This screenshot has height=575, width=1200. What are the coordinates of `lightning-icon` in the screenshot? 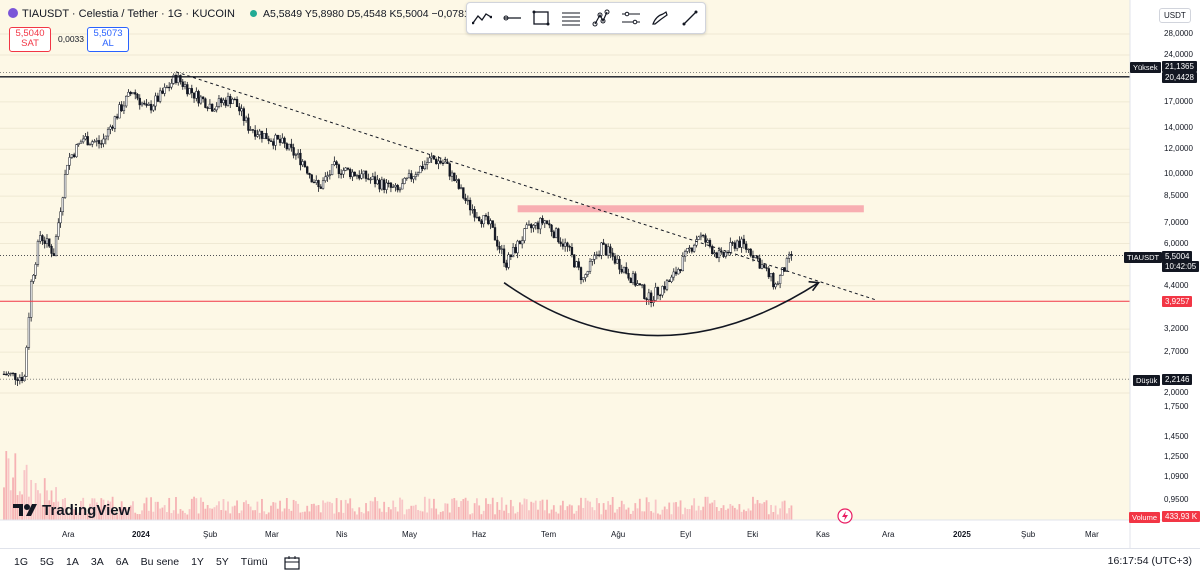 It's located at (845, 516).